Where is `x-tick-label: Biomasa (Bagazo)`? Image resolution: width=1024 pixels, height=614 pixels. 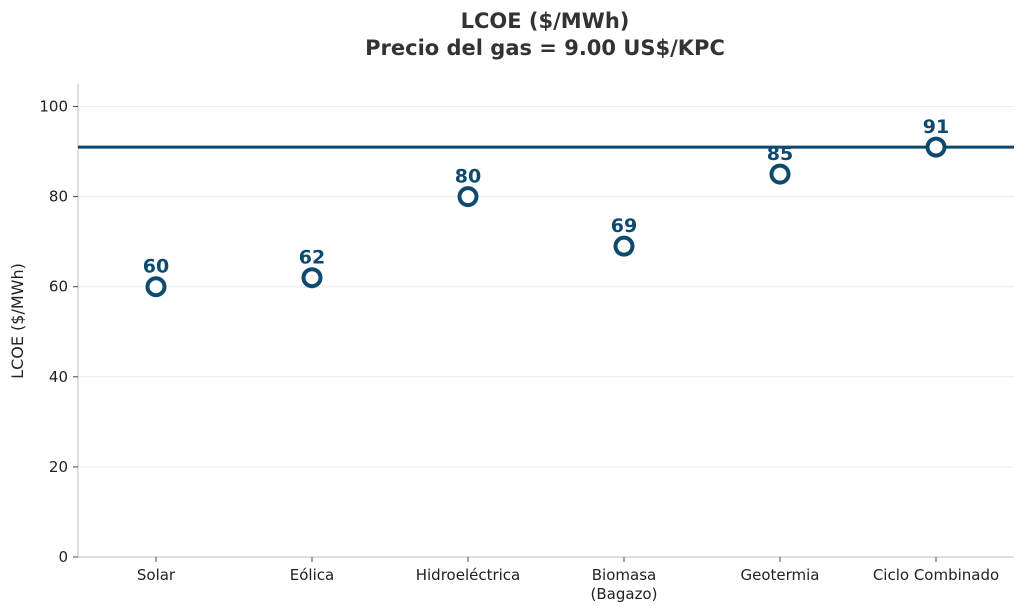
x-tick-label: Biomasa (Bagazo) is located at coordinates (624, 584).